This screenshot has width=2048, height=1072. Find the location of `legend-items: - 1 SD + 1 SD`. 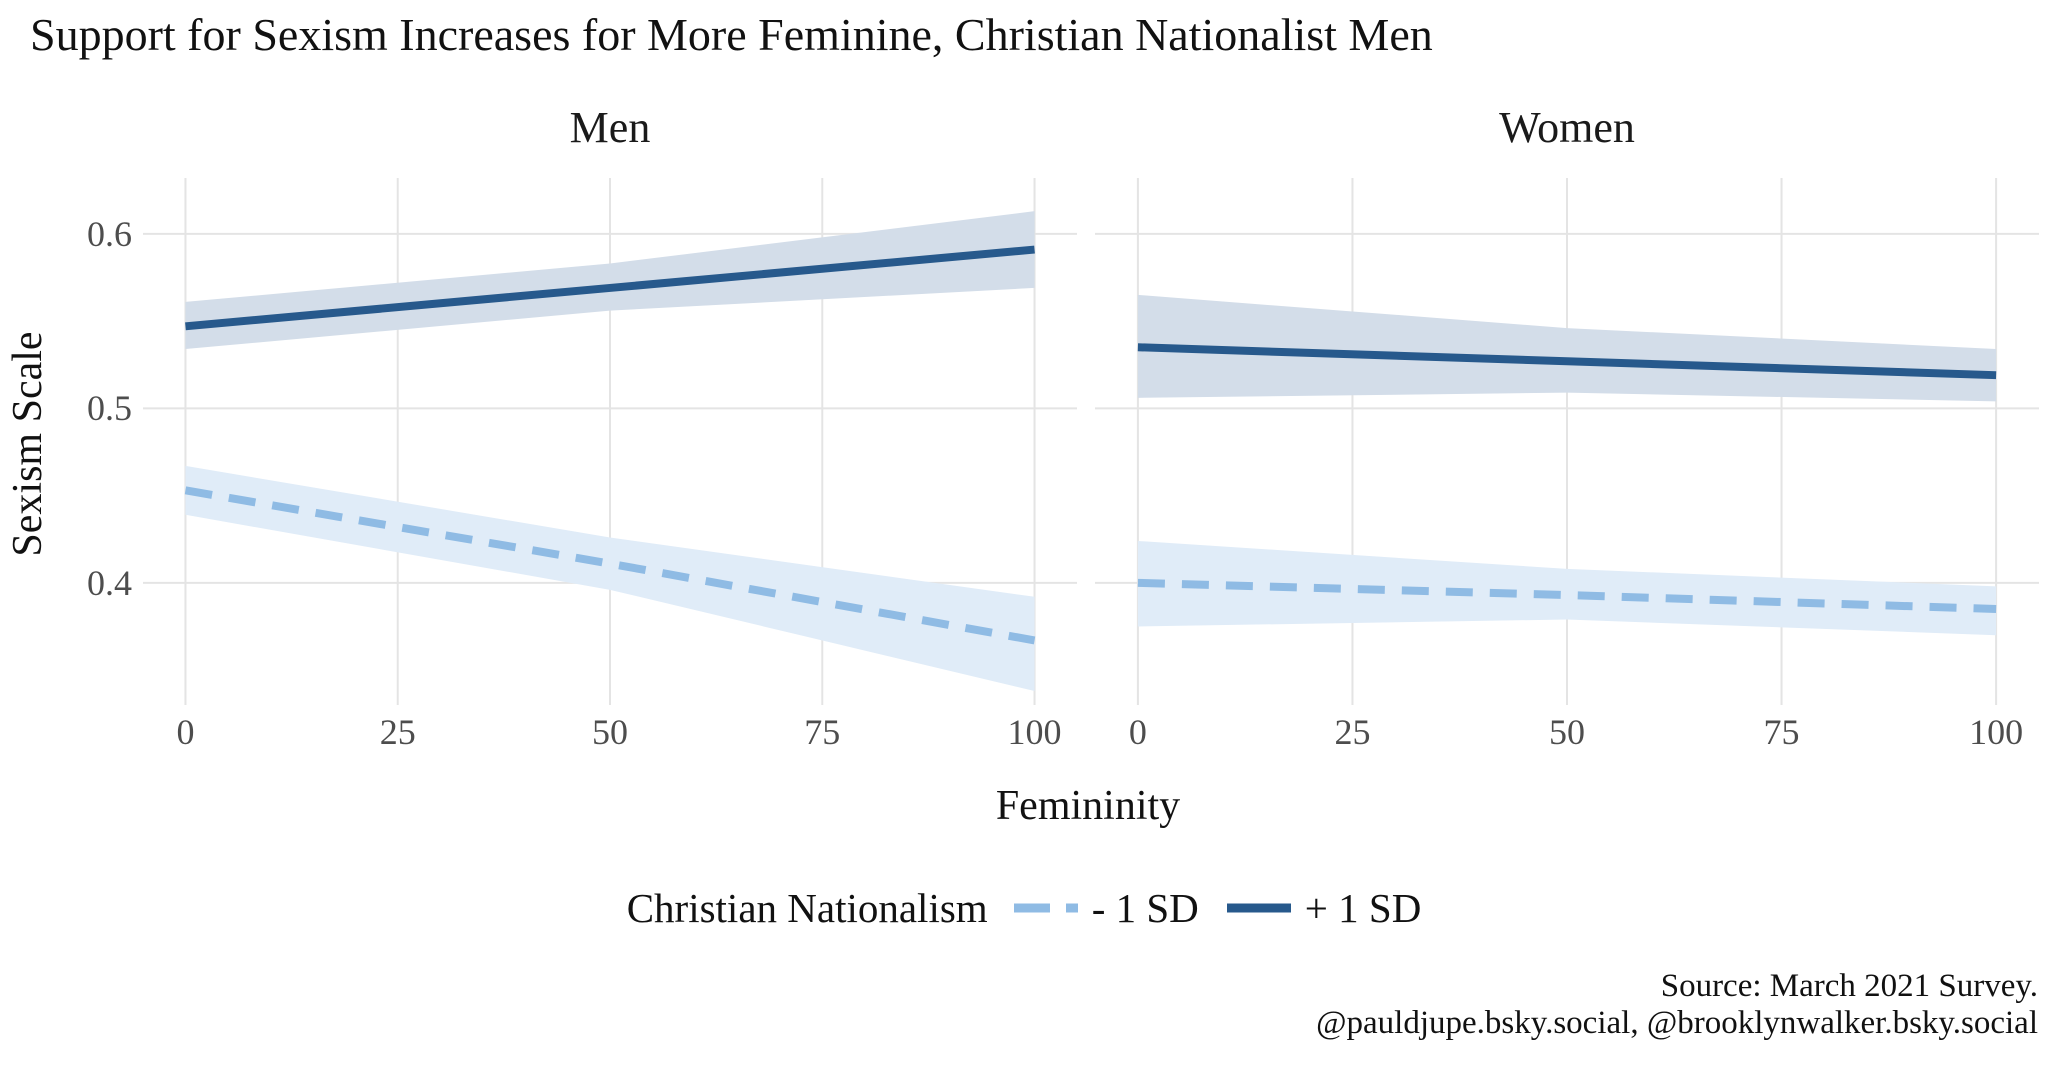

legend-items: - 1 SD + 1 SD is located at coordinates (1217, 908).